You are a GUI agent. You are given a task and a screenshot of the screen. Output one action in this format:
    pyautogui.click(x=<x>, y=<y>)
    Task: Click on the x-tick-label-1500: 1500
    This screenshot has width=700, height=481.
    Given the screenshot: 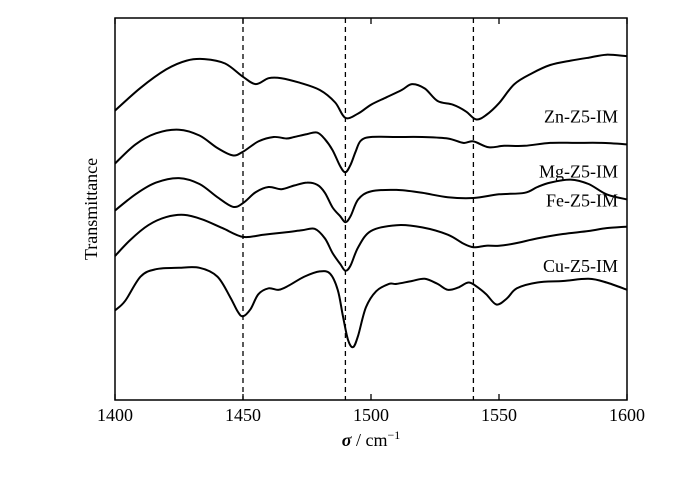 What is the action you would take?
    pyautogui.click(x=371, y=415)
    